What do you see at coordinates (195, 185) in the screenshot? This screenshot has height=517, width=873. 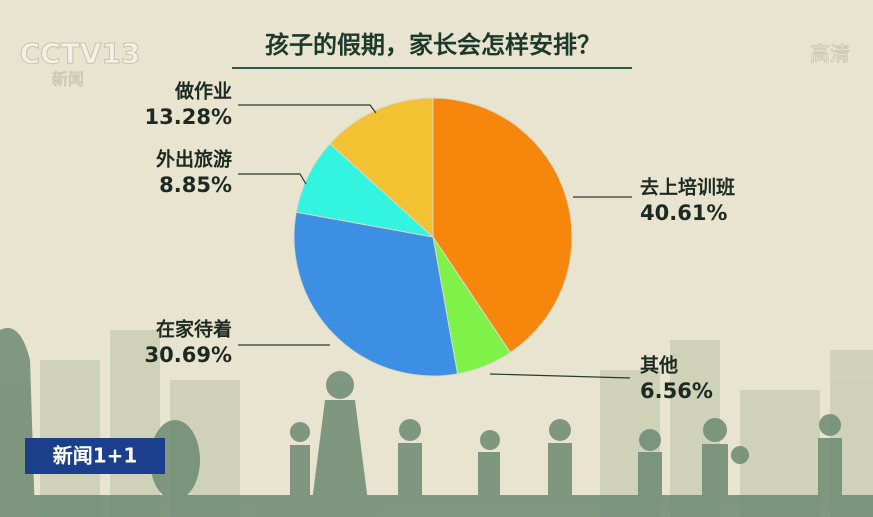 I see `slice-value-label: 8.85%` at bounding box center [195, 185].